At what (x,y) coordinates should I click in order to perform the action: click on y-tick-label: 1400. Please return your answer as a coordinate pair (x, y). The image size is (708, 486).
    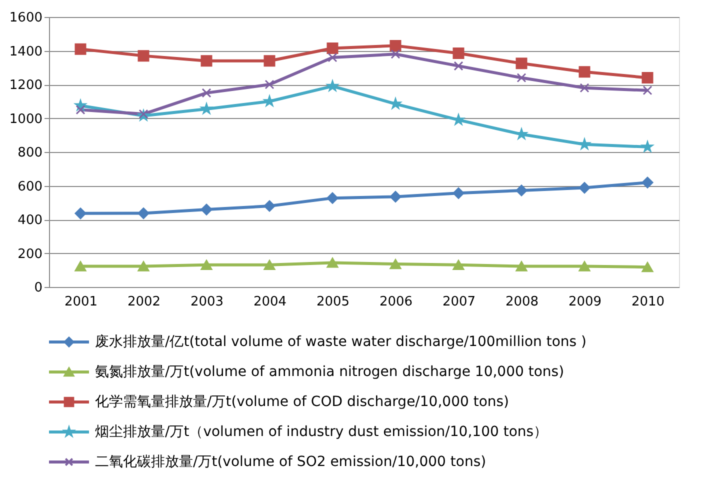
    Looking at the image, I should click on (25, 52).